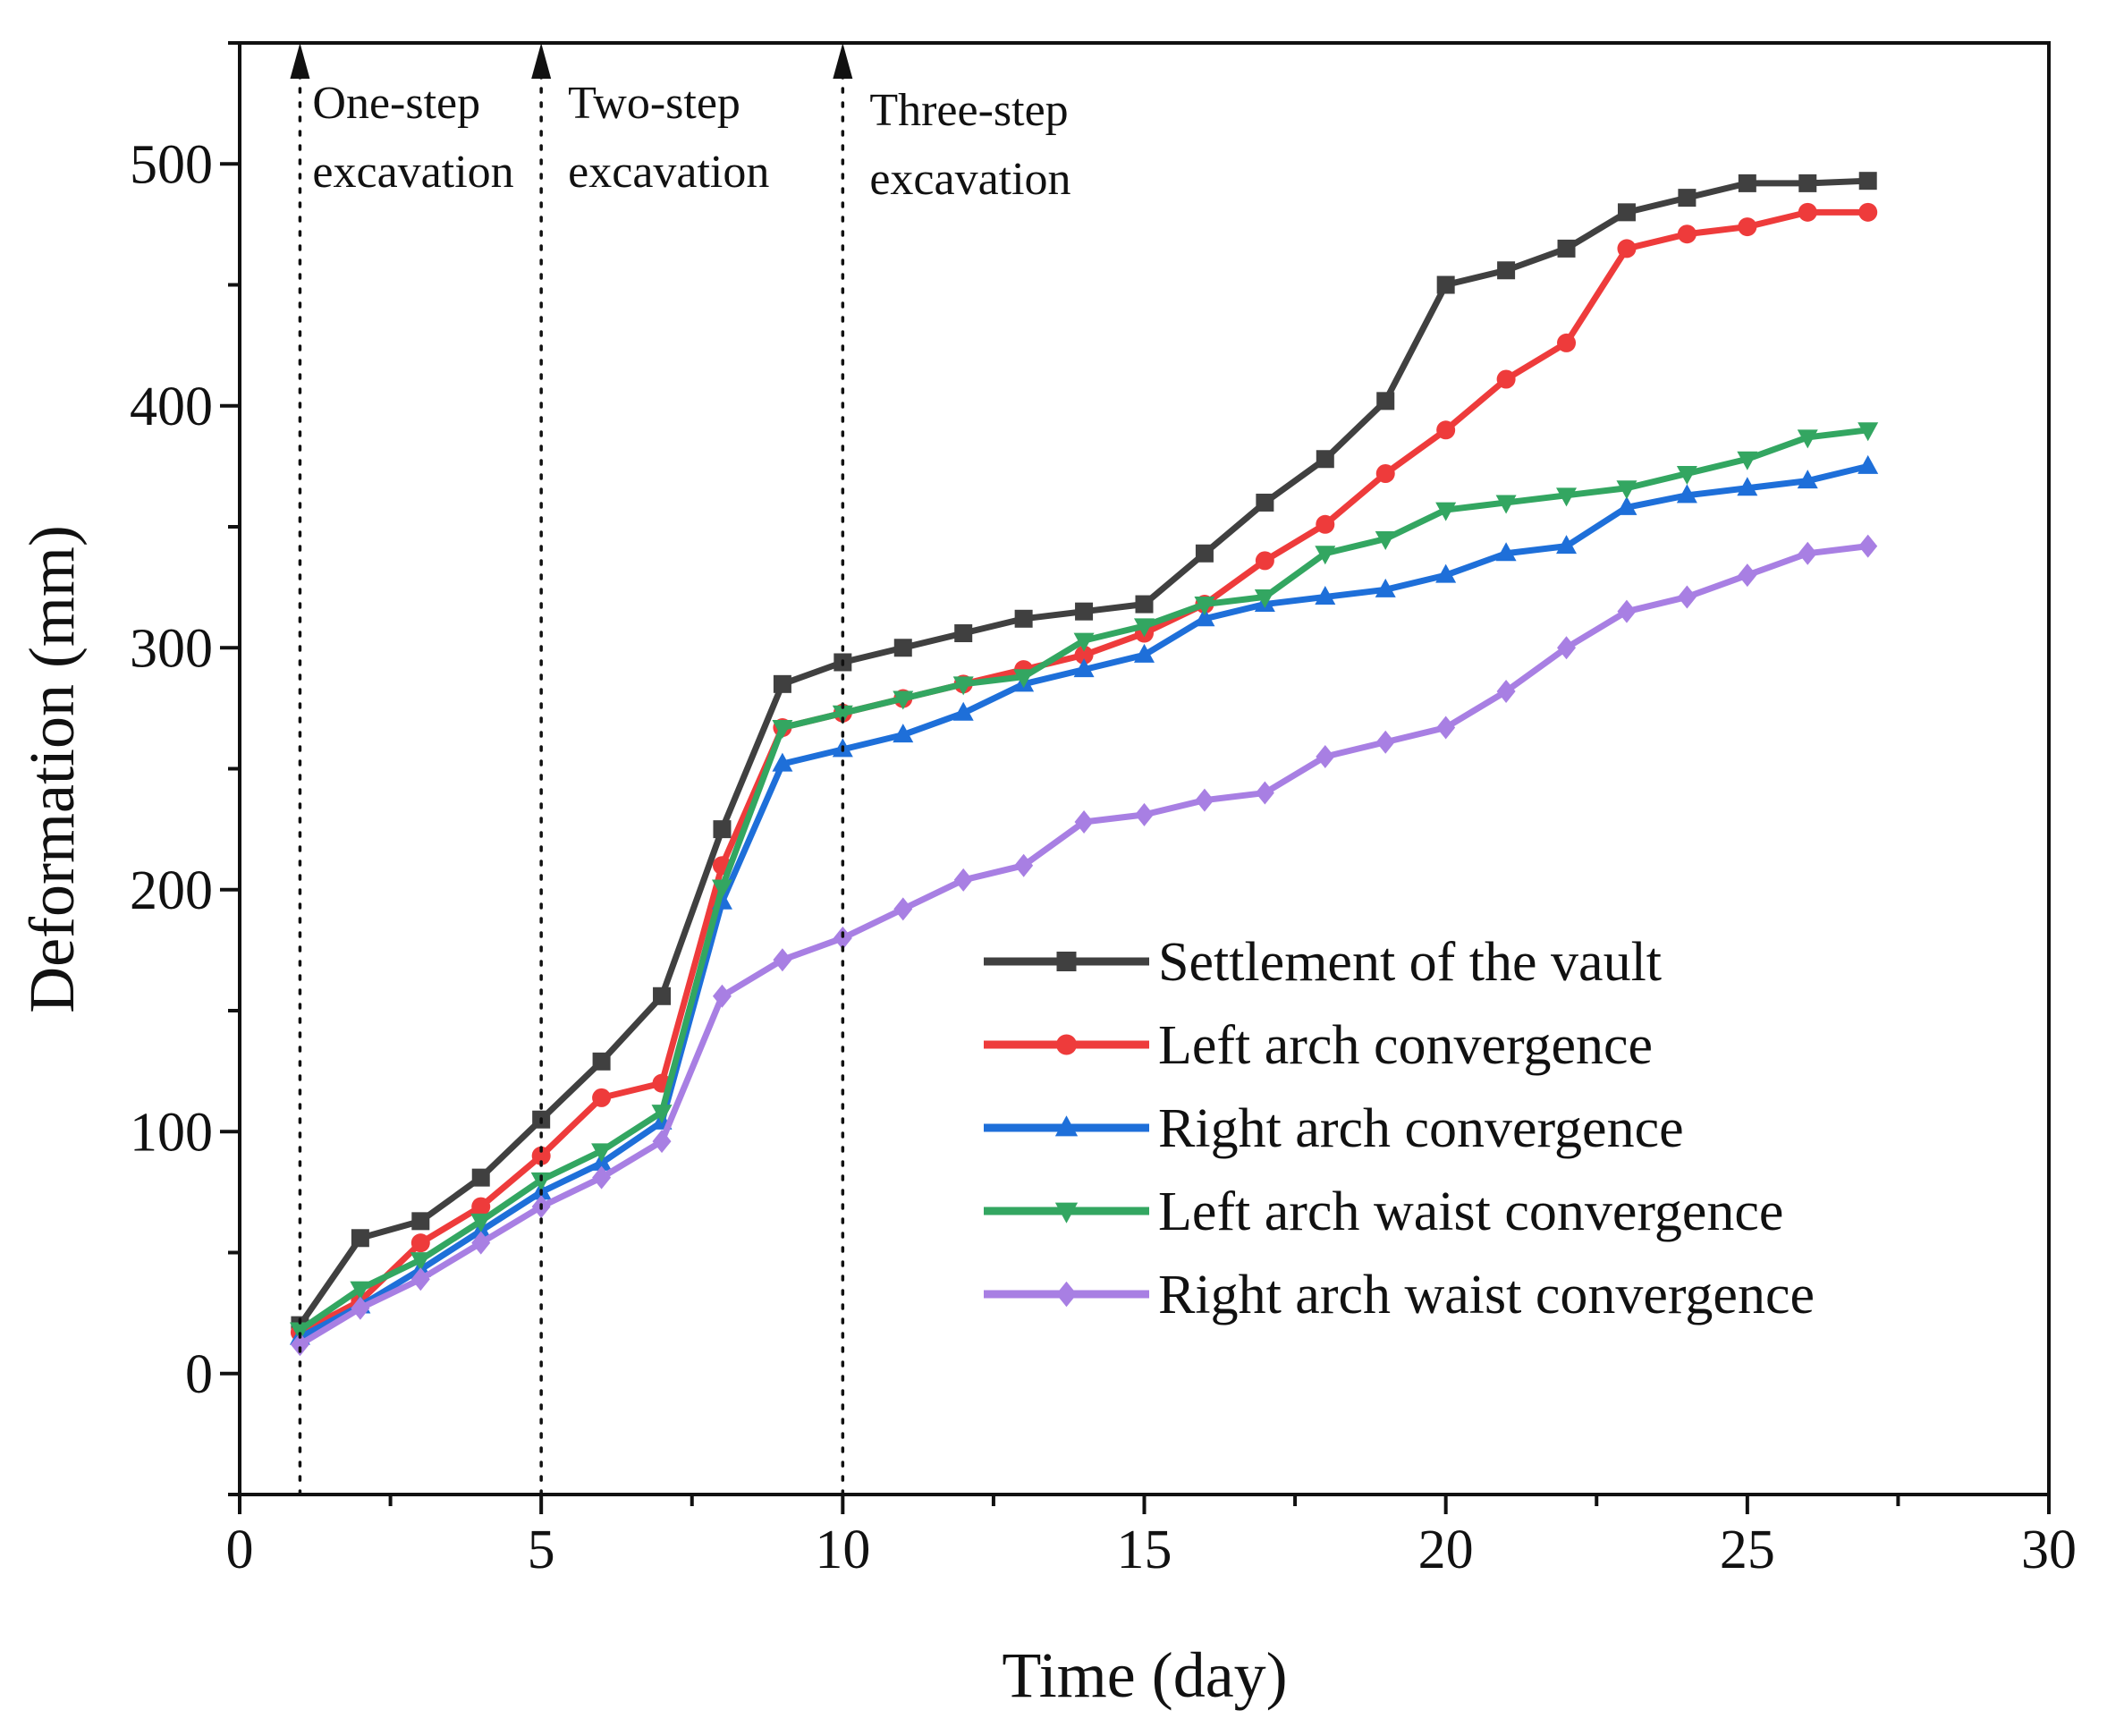 The image size is (2107, 1736). Describe the element at coordinates (52, 769) in the screenshot. I see `y-axis-title: Deformation (mm)` at that location.